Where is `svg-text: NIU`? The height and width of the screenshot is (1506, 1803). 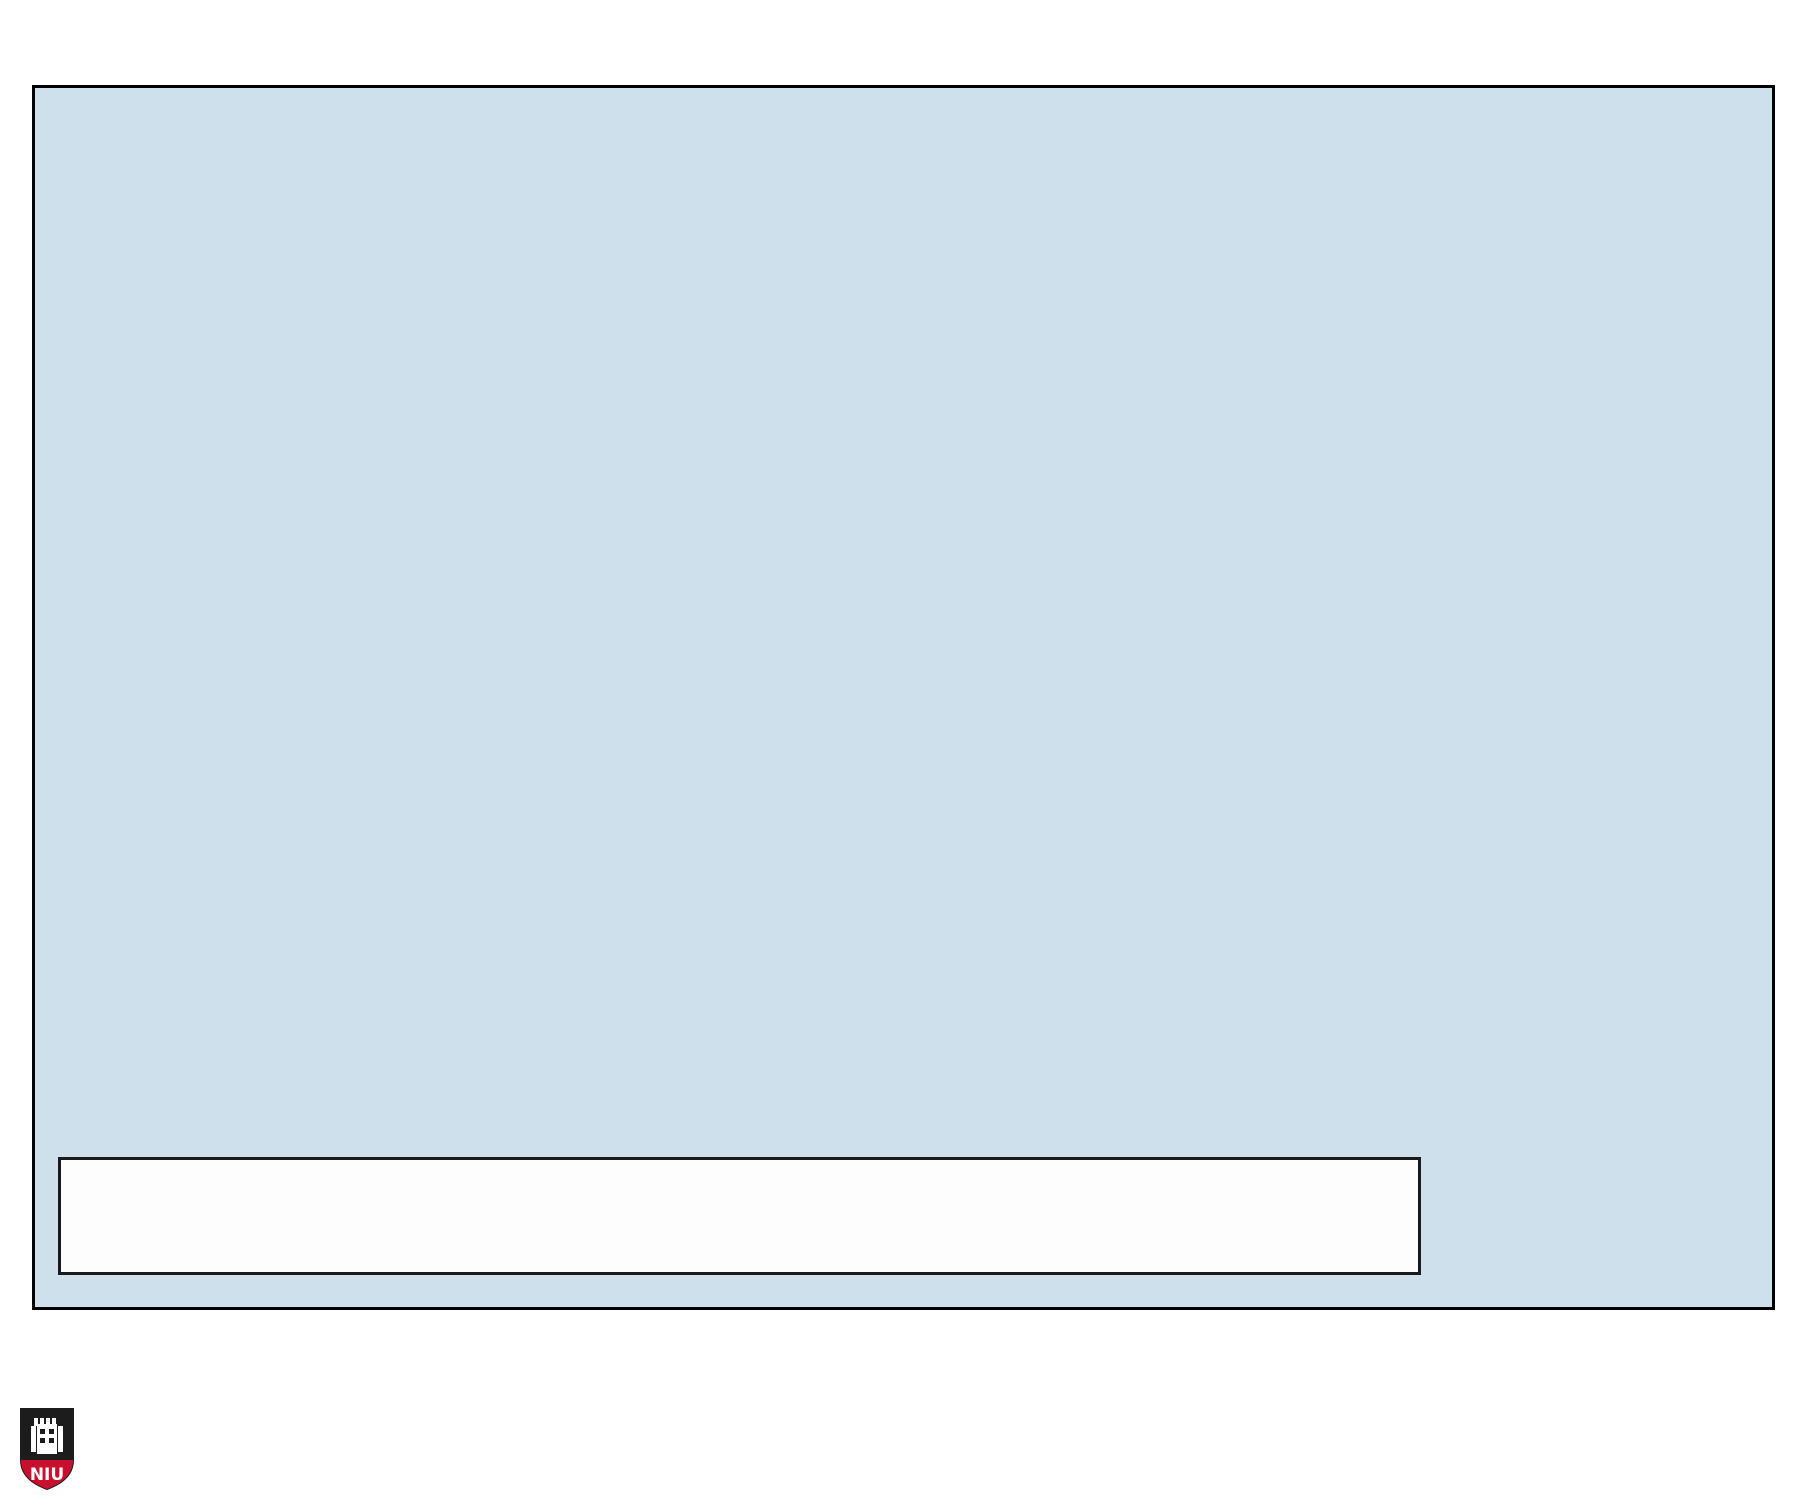
svg-text: NIU is located at coordinates (47, 1475).